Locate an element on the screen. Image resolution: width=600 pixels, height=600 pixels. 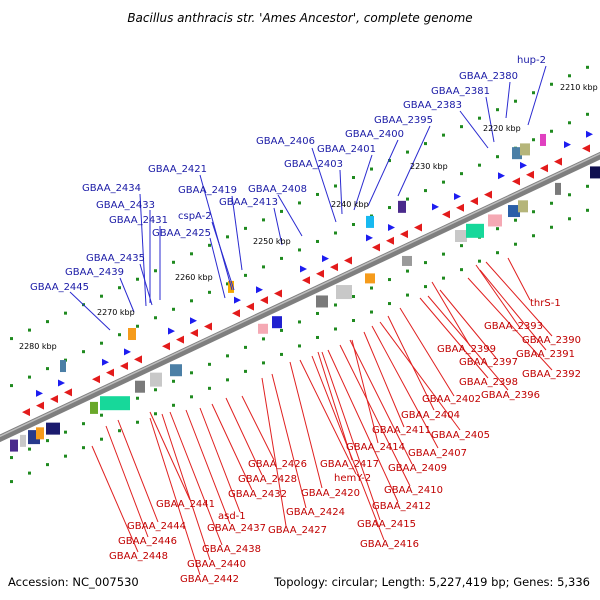
gene-label: GBAA_2397 is located at coordinates (488, 362).